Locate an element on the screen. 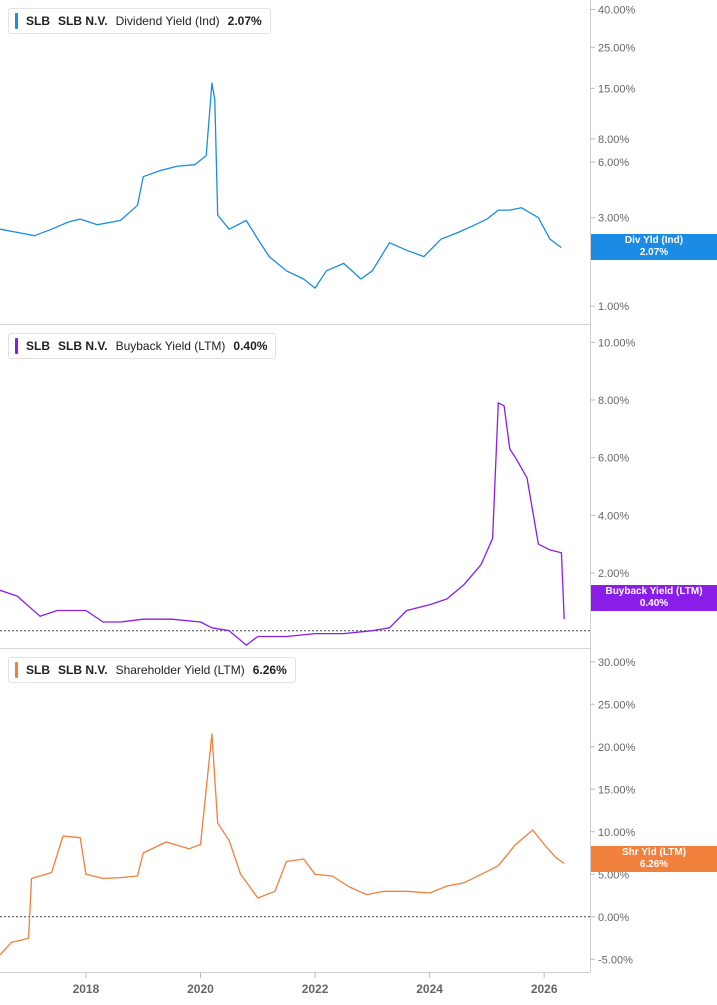  y-tick-label: -5.00% is located at coordinates (615, 960).